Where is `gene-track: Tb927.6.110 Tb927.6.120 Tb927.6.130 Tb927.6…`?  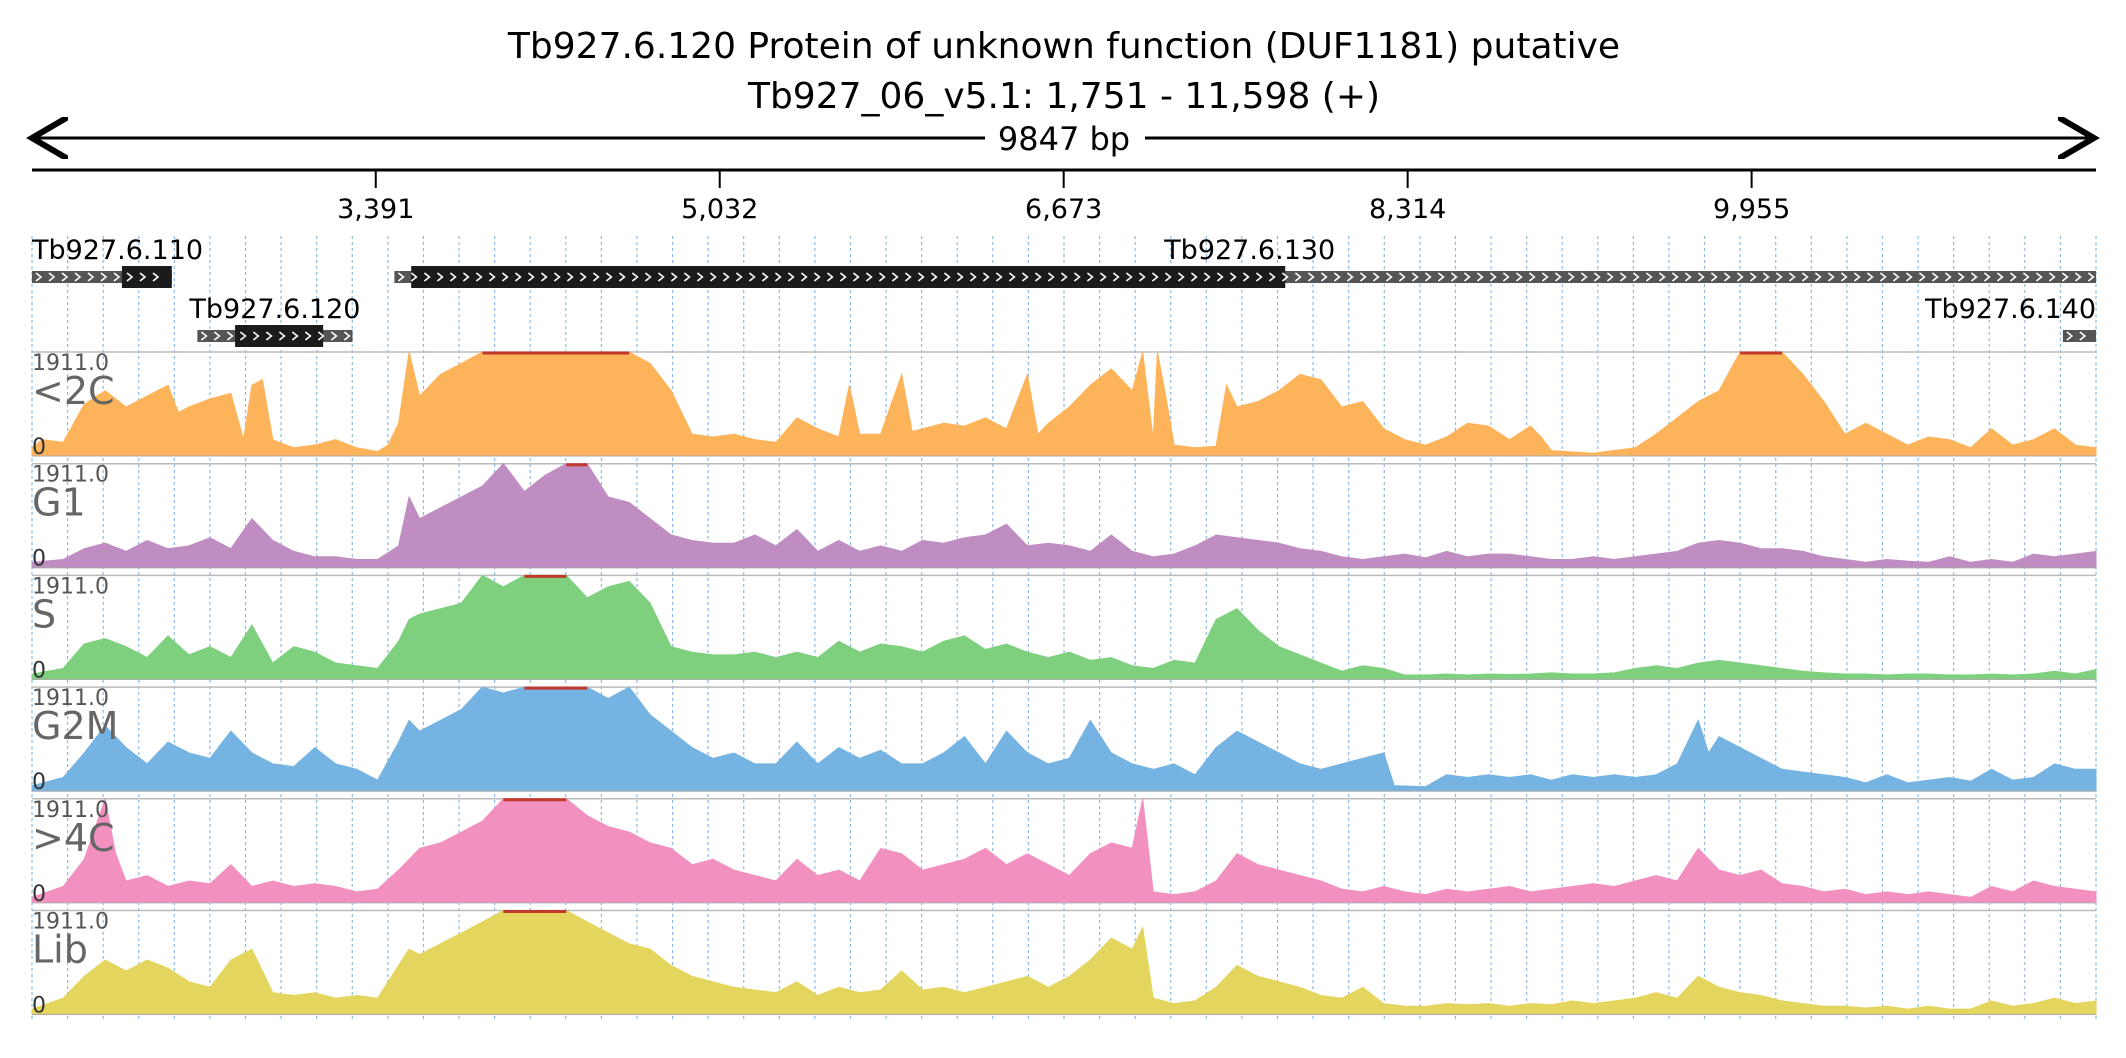 gene-track: Tb927.6.110 Tb927.6.120 Tb927.6.130 Tb927.6… is located at coordinates (1063, 291).